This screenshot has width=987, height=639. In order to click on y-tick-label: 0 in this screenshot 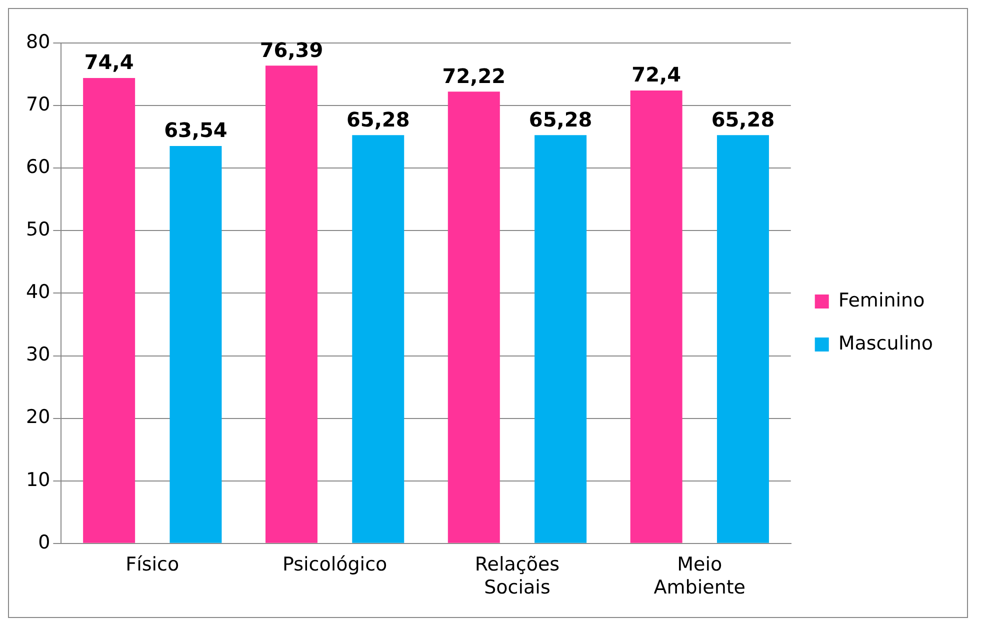, I will do `click(44, 542)`.